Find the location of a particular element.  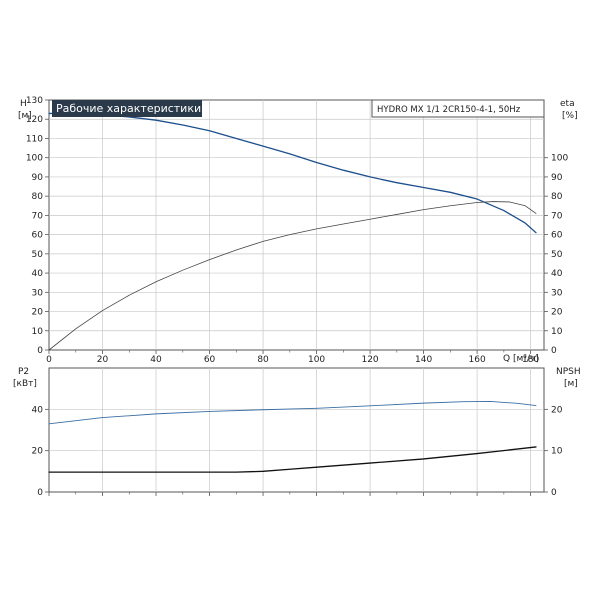

chart-title: Рабочие характеристики is located at coordinates (128, 108).